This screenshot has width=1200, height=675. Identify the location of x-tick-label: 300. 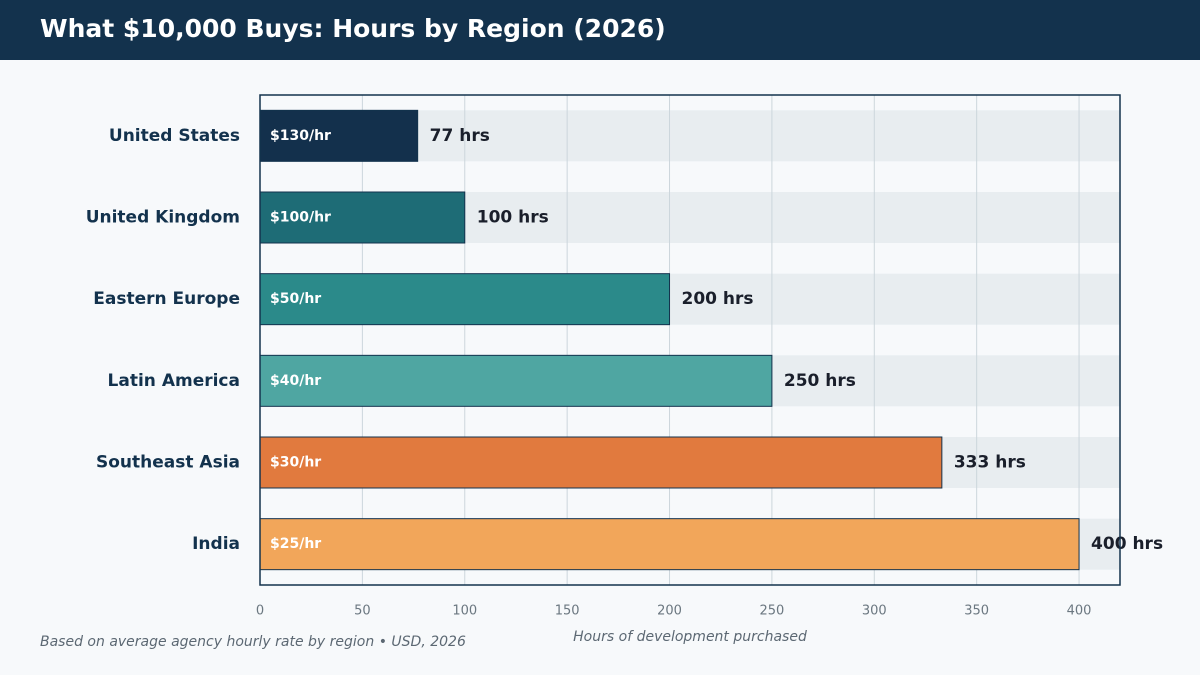
(874, 611).